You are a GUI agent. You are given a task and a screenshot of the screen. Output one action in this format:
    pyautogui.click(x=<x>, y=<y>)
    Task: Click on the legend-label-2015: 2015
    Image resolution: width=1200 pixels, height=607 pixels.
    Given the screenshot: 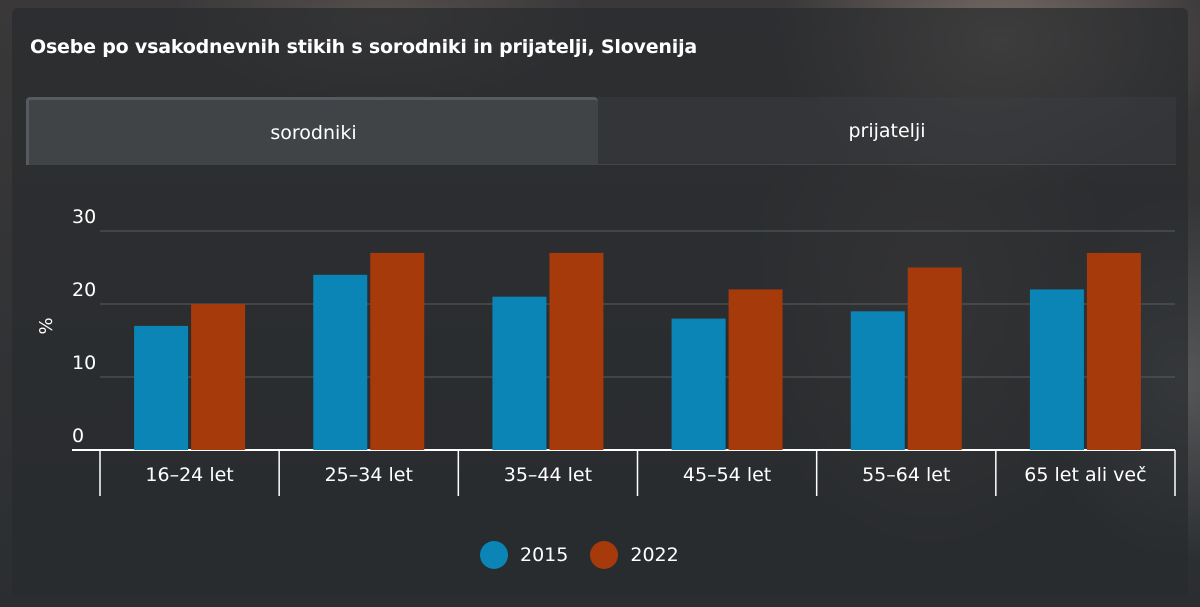 What is the action you would take?
    pyautogui.click(x=544, y=555)
    